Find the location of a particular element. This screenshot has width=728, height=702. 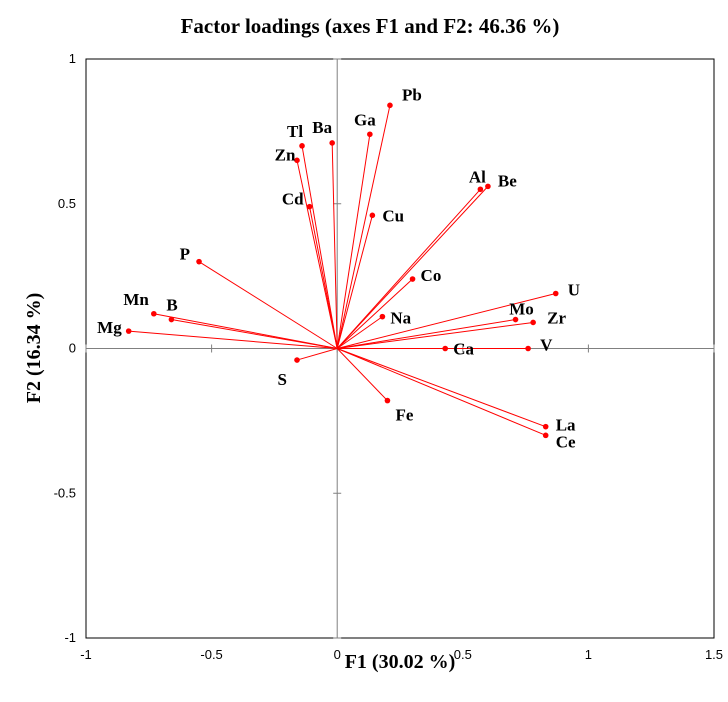

vector-ce is located at coordinates (441, 392).